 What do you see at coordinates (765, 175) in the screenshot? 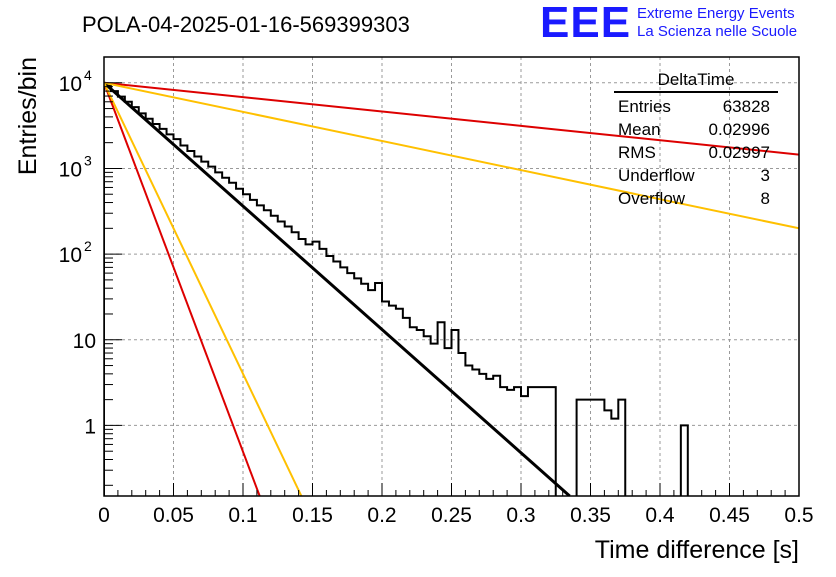
I see `stat-value: 3` at bounding box center [765, 175].